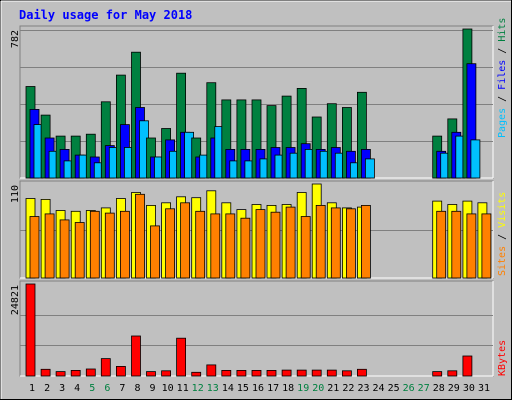 Image resolution: width=512 pixels, height=400 pixels. Describe the element at coordinates (484, 388) in the screenshot. I see `x-tick-label: 31` at that location.